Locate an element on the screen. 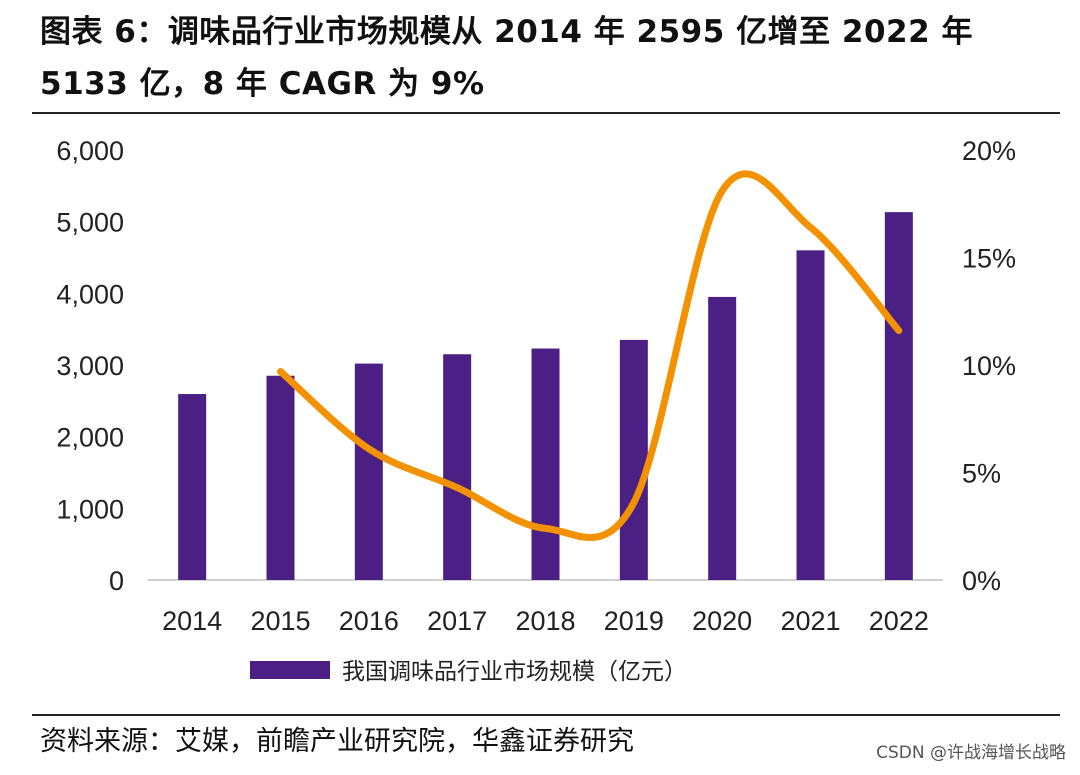 This screenshot has height=775, width=1080. x-tick-label: 2014 is located at coordinates (192, 621).